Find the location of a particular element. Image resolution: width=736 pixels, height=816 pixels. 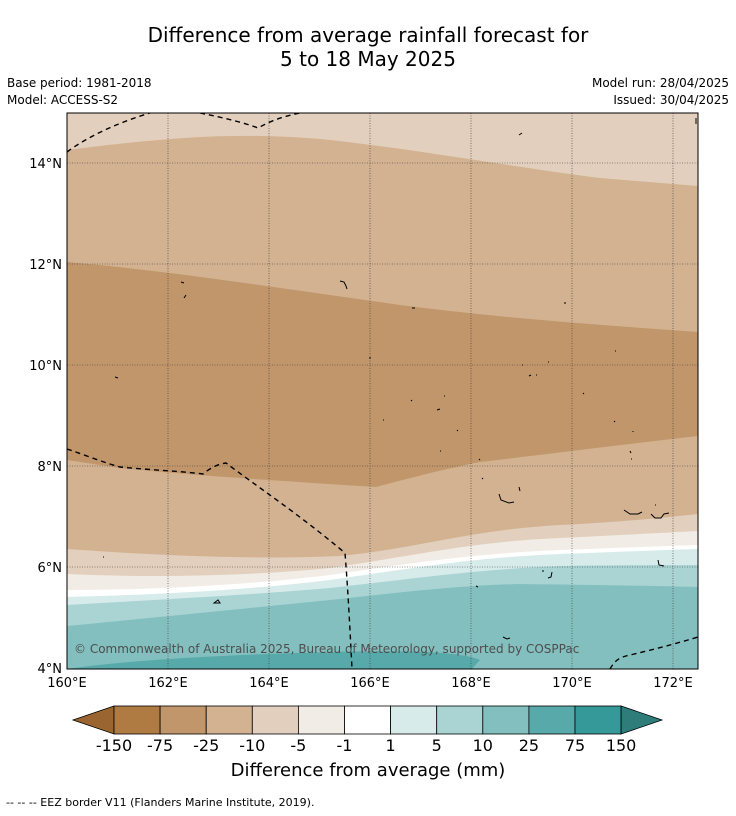

colorbar-tick-label: -5 is located at coordinates (298, 745).